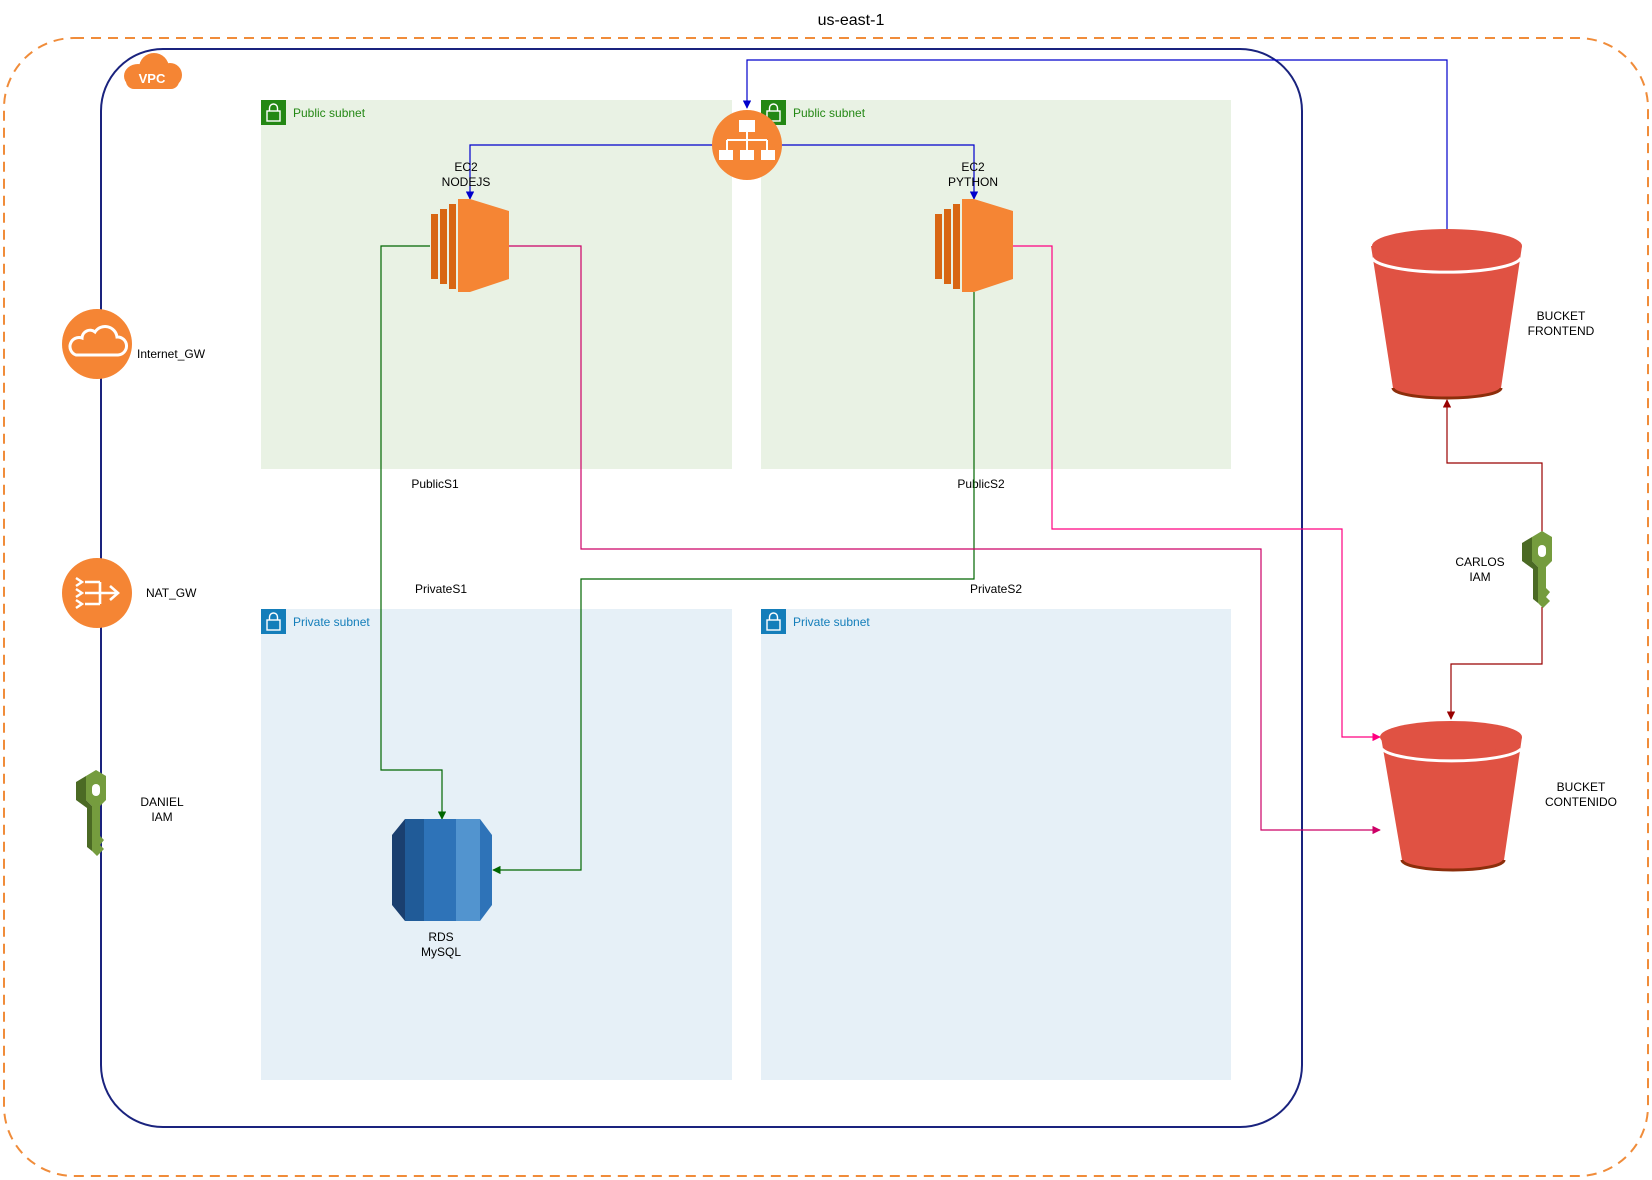 Image resolution: width=1652 pixels, height=1180 pixels. What do you see at coordinates (134, 344) in the screenshot?
I see `internet-gateway-node: Internet_GW` at bounding box center [134, 344].